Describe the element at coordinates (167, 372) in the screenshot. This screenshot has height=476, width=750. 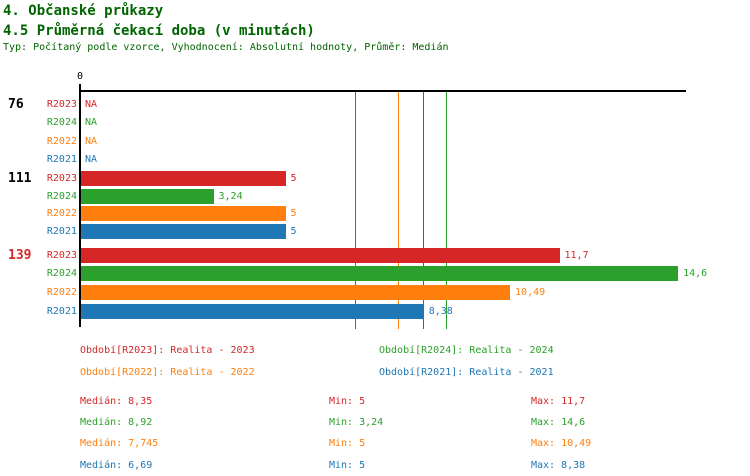
I see `legend-item-R2022: Období[R2022]: Realita - 2022` at that location.